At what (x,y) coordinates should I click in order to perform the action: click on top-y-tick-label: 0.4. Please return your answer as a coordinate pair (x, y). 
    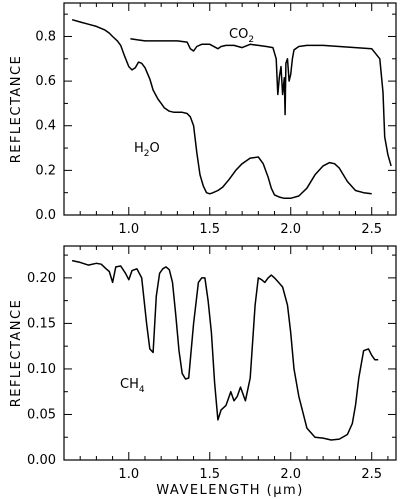
    Looking at the image, I should click on (45, 126).